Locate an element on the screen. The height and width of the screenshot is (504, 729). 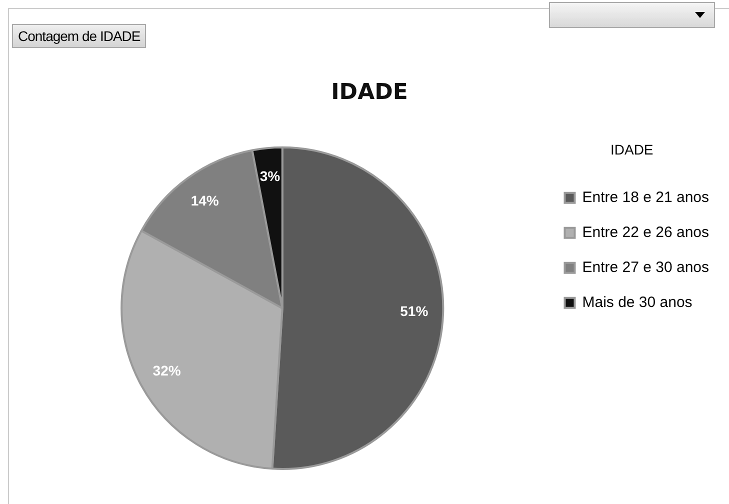
legend-label: Entre 22 e 26 anos is located at coordinates (646, 233).